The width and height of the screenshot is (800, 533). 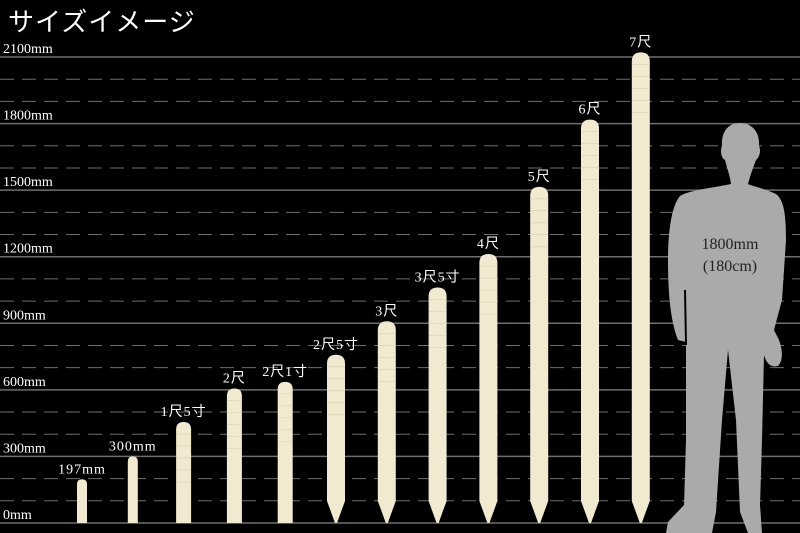 I want to click on bar-label: 1尺5寸, so click(x=184, y=412).